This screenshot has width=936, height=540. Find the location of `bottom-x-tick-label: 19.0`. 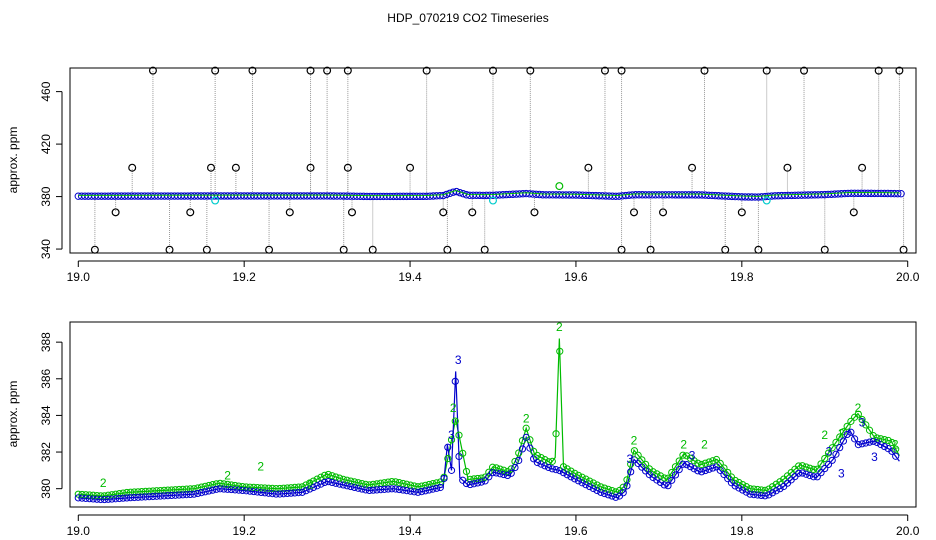

bottom-x-tick-label: 19.0 is located at coordinates (79, 531).